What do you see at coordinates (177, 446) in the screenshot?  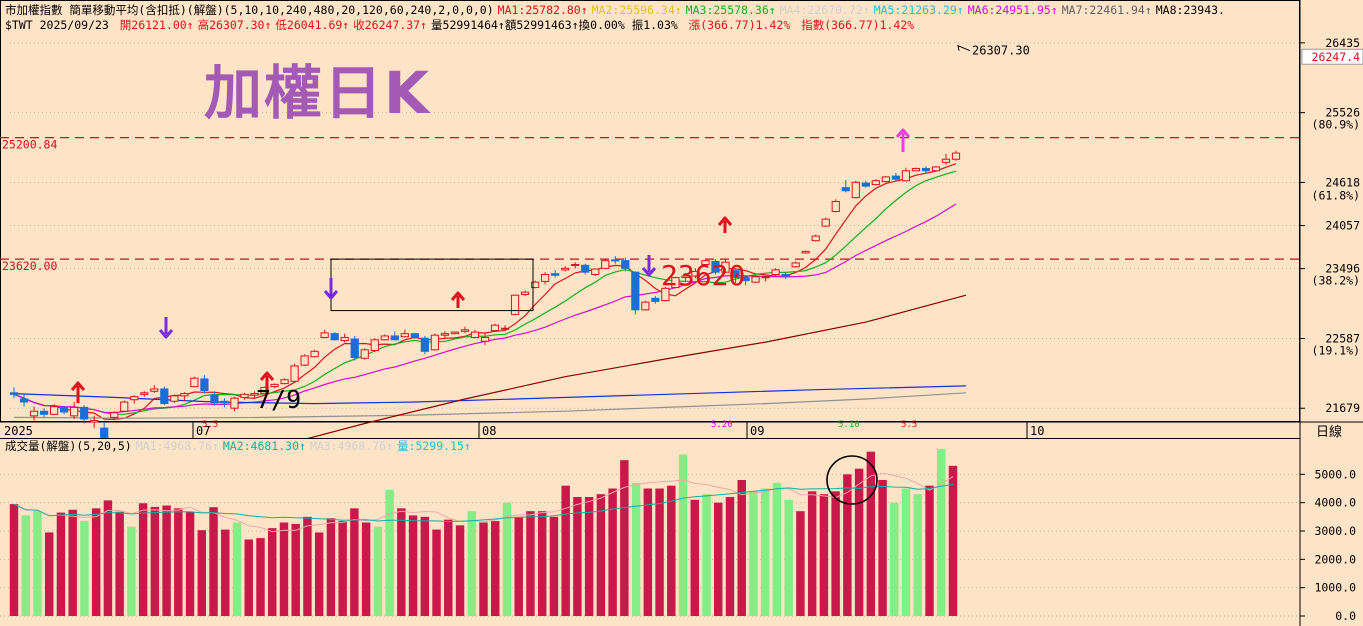 I see `header-segment: MA1:4968.76↑` at bounding box center [177, 446].